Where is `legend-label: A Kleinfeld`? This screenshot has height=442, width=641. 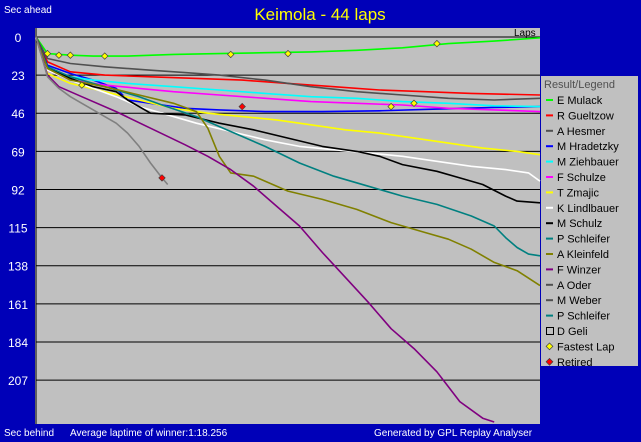
legend-label: A Kleinfeld is located at coordinates (583, 255).